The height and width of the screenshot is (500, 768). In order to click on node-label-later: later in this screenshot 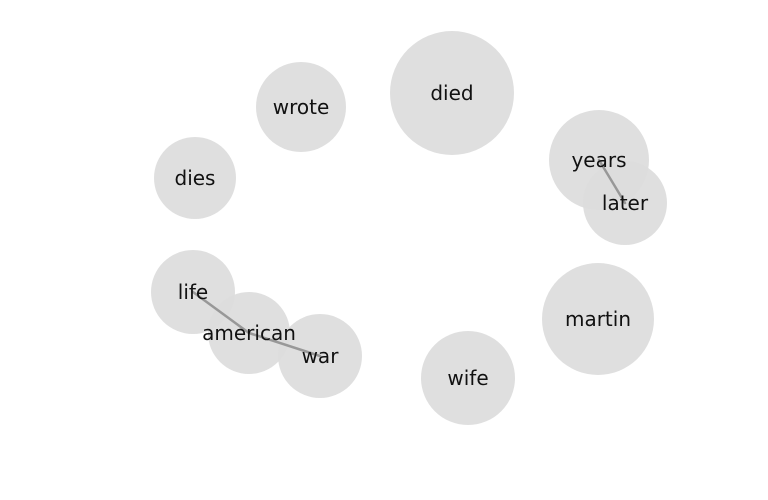, I will do `click(625, 203)`.